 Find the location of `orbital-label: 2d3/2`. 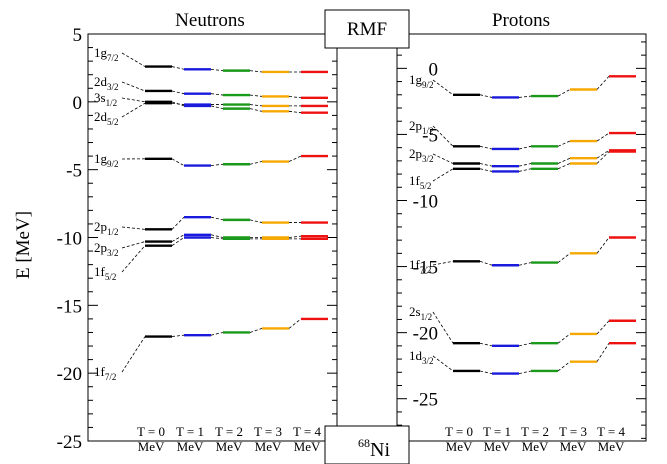

orbital-label: 2d3/2 is located at coordinates (106, 83).